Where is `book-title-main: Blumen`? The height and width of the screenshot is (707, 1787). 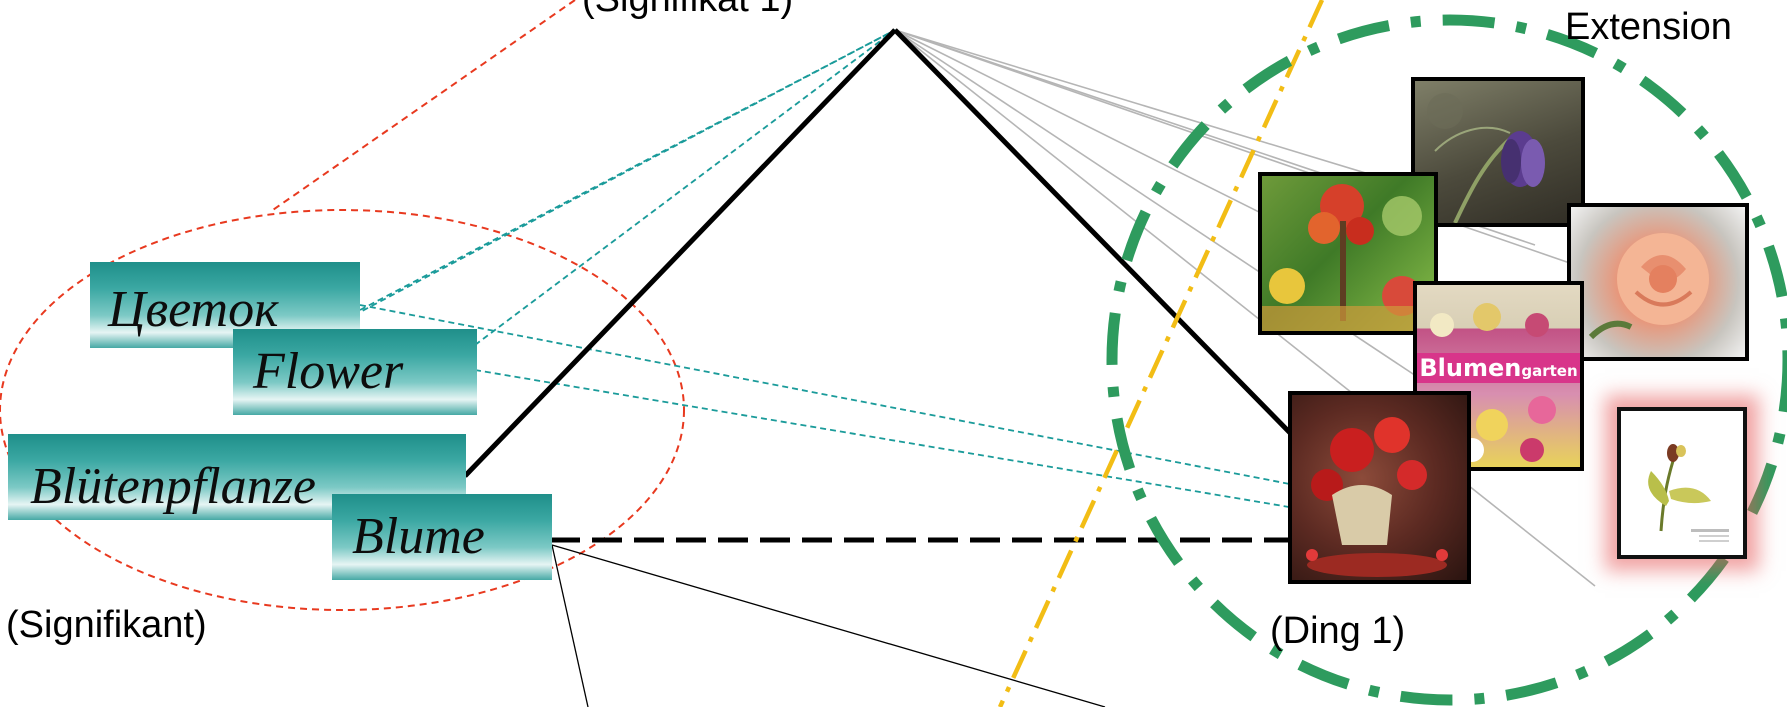
book-title-main: Blumen is located at coordinates (1470, 368).